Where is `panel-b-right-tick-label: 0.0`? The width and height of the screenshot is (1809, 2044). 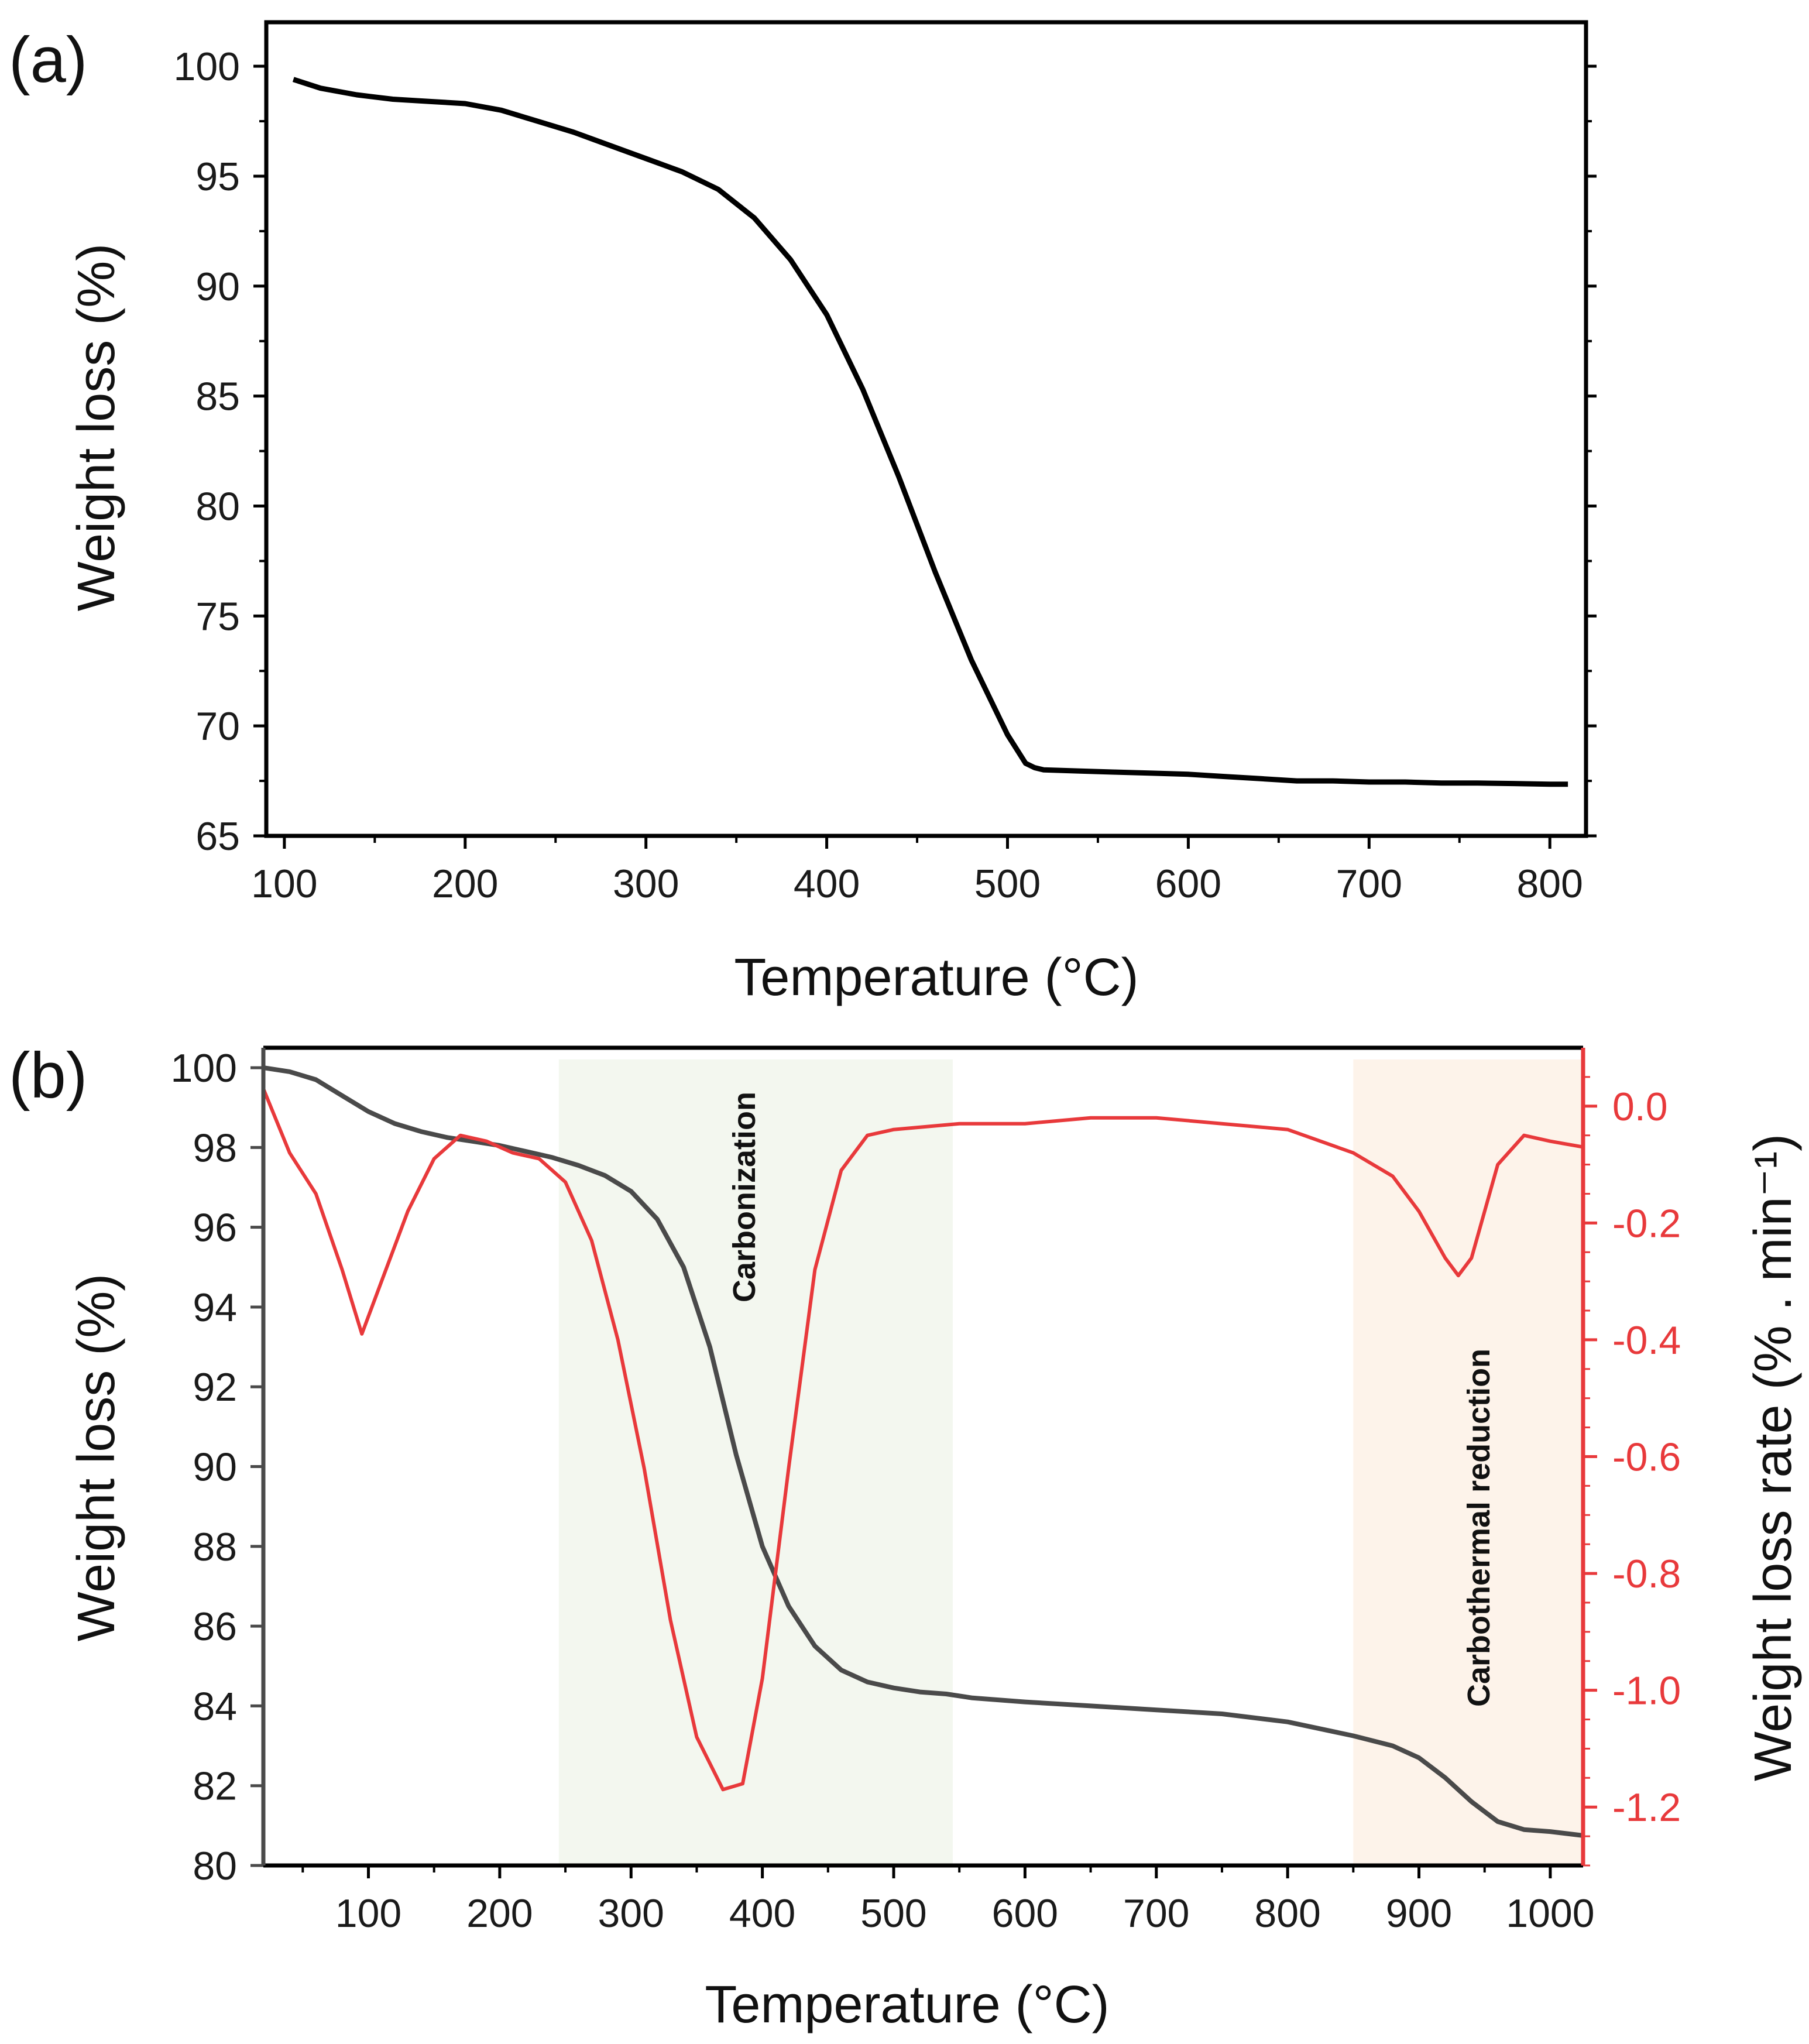
panel-b-right-tick-label: 0.0 is located at coordinates (1640, 1107).